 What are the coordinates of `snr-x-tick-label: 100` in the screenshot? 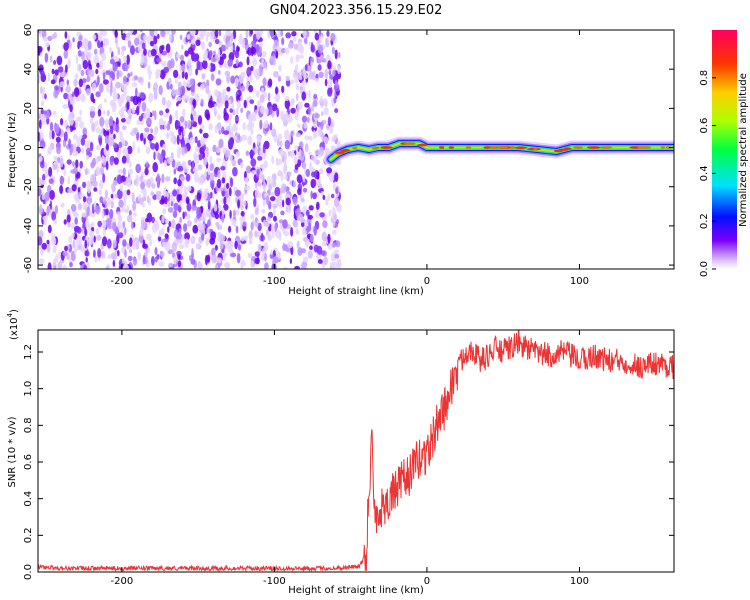 It's located at (579, 581).